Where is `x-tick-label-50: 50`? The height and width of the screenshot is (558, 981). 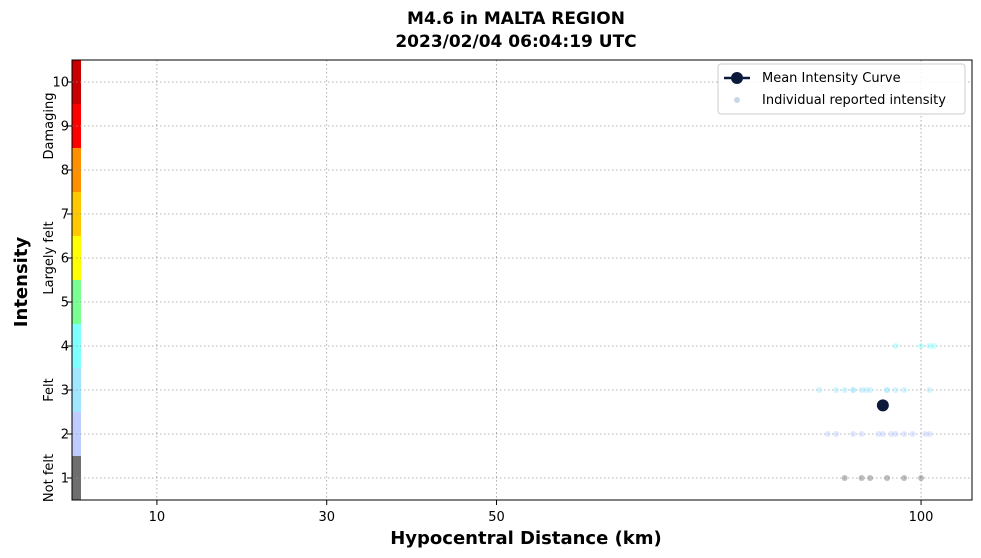 x-tick-label-50: 50 is located at coordinates (496, 517).